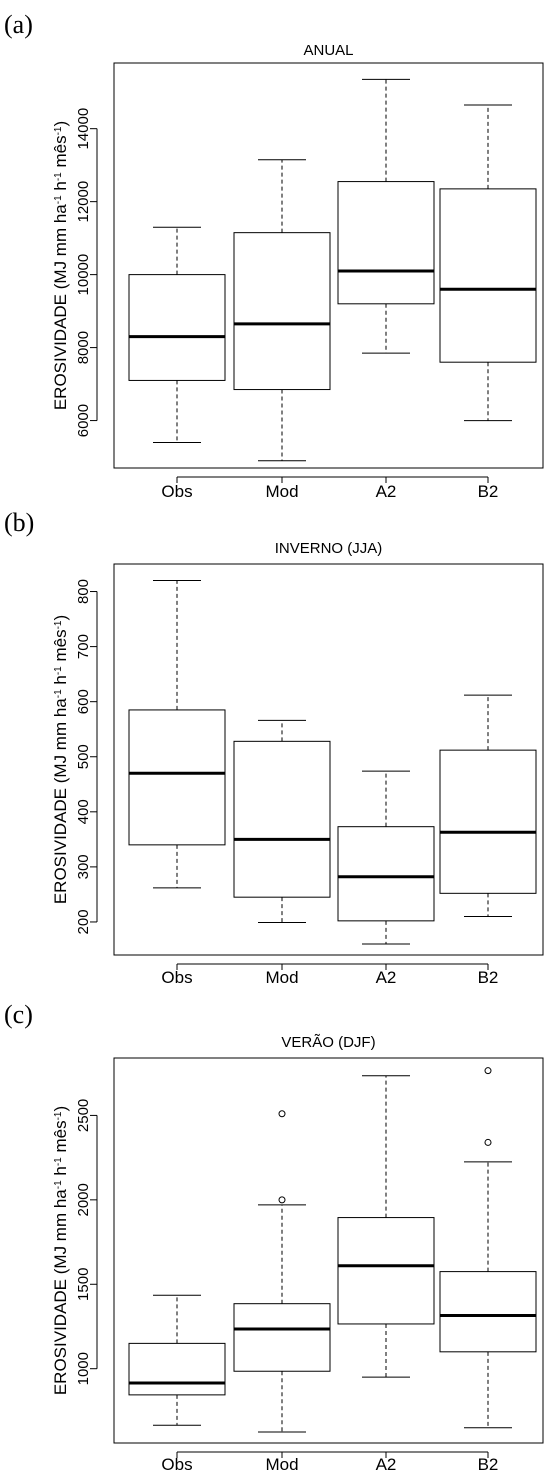 Image resolution: width=549 pixels, height=1477 pixels. Describe the element at coordinates (83, 1199) in the screenshot. I see `y-tick-label: 2000` at that location.